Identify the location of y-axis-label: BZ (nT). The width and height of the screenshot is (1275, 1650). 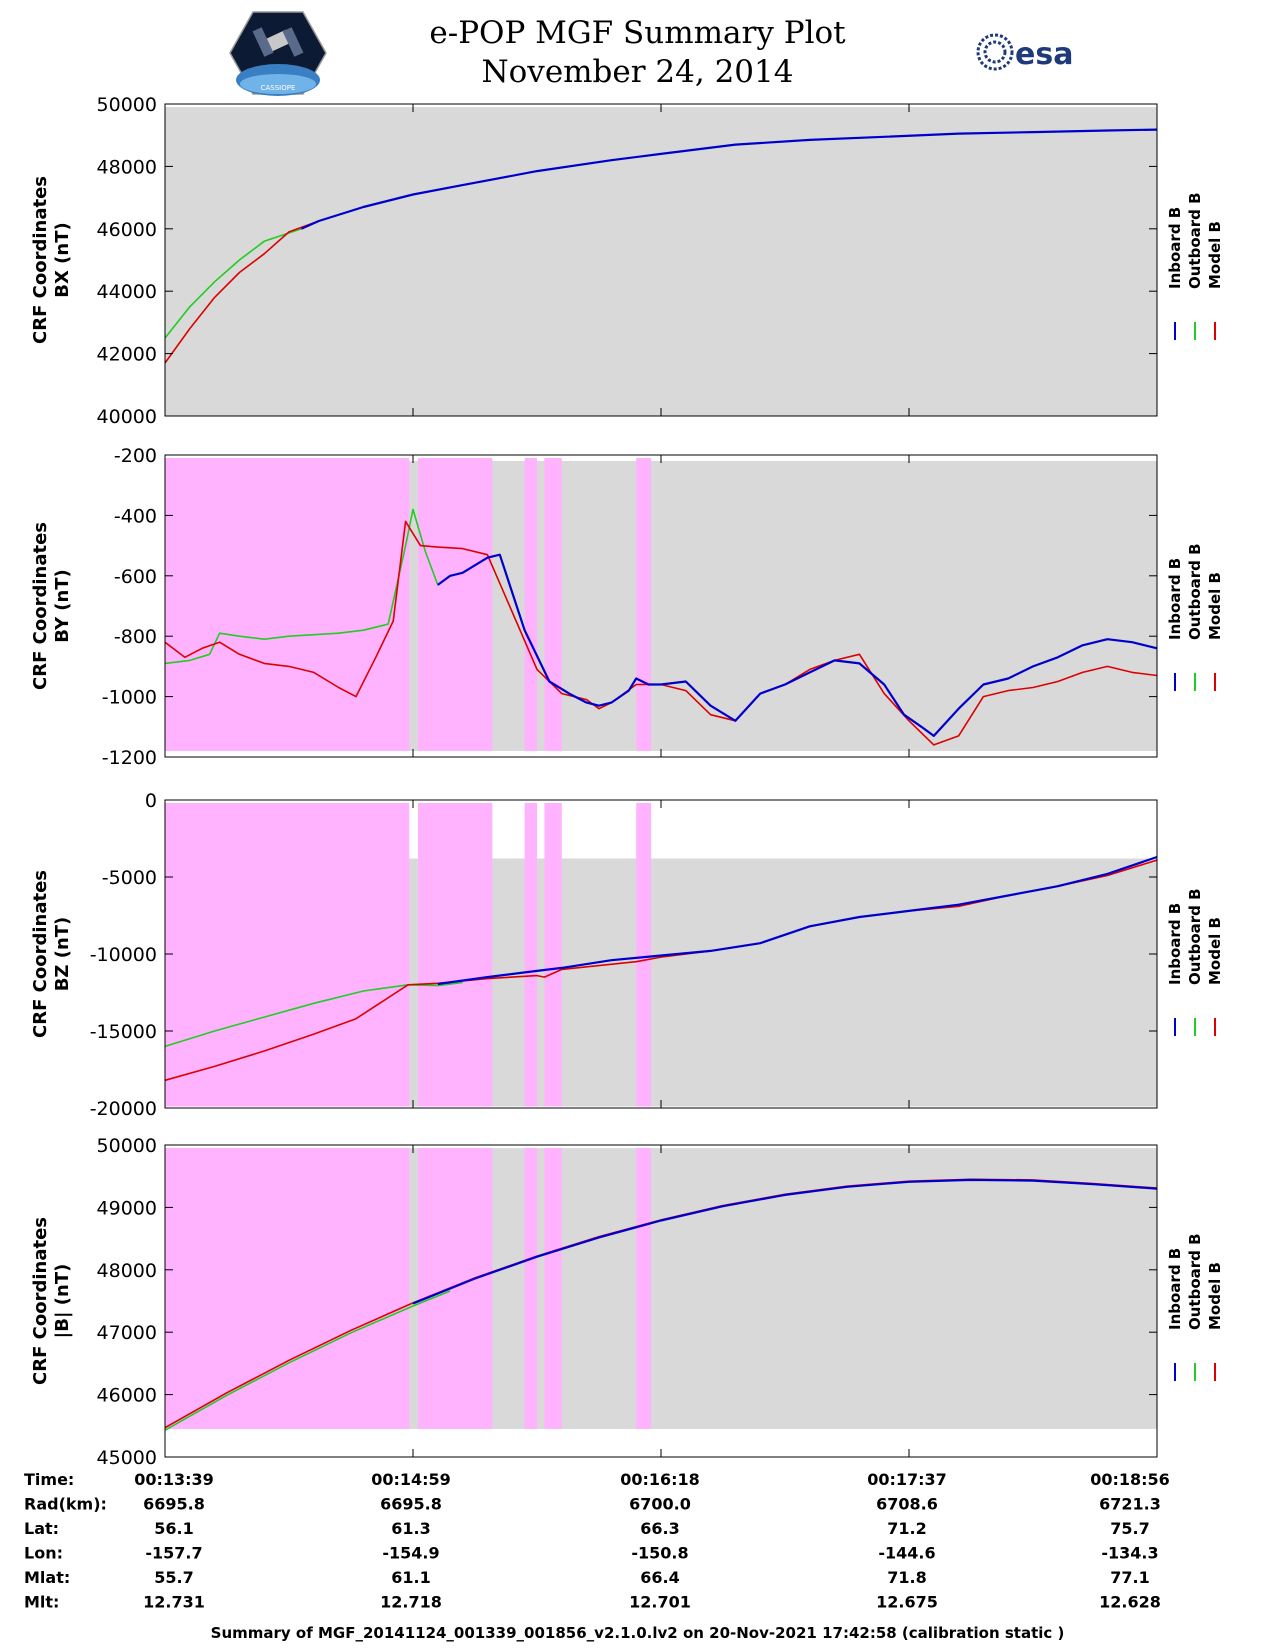
(62, 954).